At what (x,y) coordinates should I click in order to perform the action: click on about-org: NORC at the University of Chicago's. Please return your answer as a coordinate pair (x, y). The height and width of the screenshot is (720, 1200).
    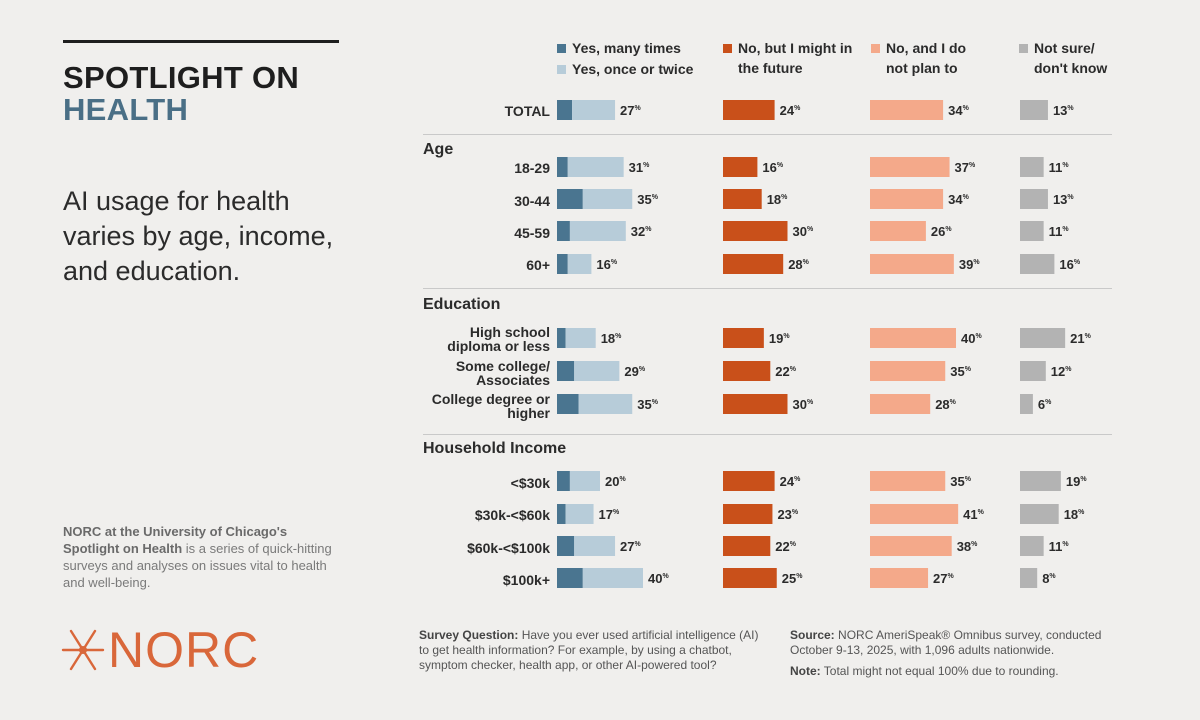
    Looking at the image, I should click on (175, 531).